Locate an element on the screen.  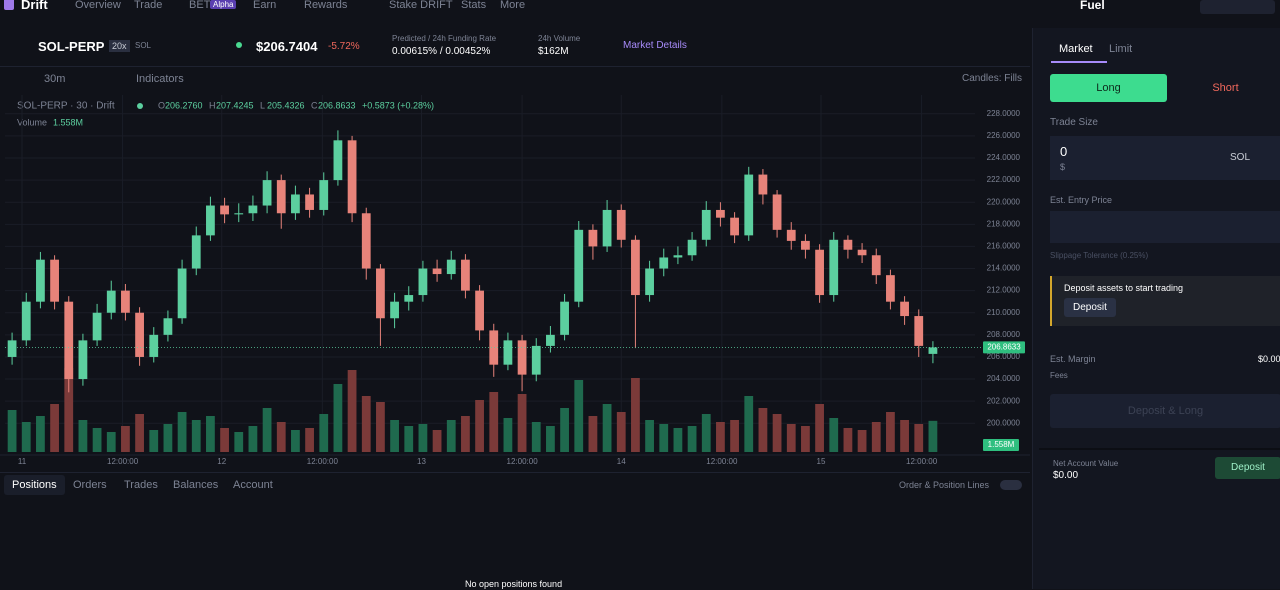
volume-label: 24h Volume is located at coordinates (559, 38).